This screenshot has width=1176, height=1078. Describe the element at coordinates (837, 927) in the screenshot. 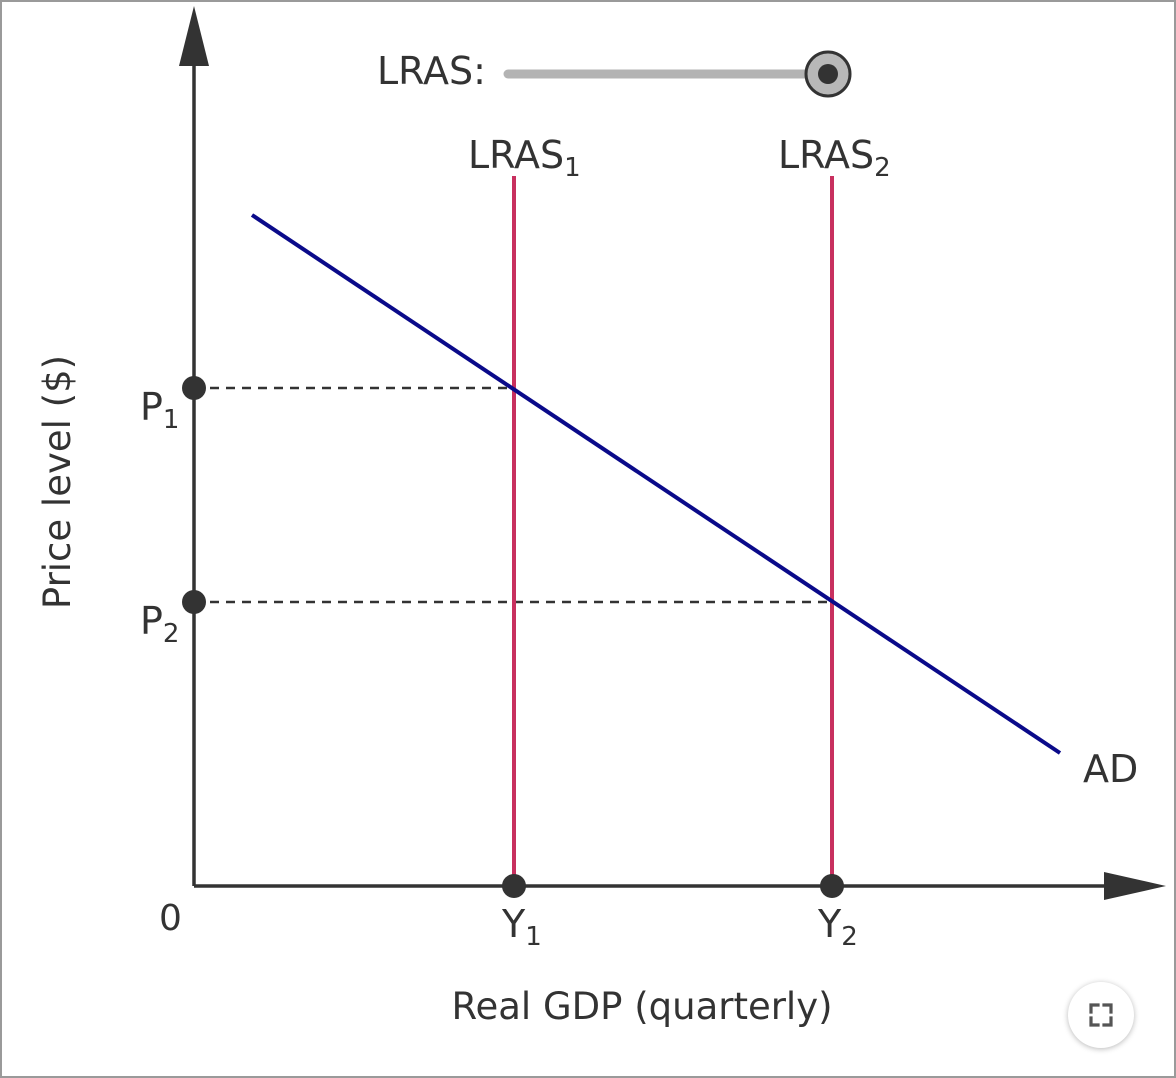

I see `y2-label: Y2` at that location.